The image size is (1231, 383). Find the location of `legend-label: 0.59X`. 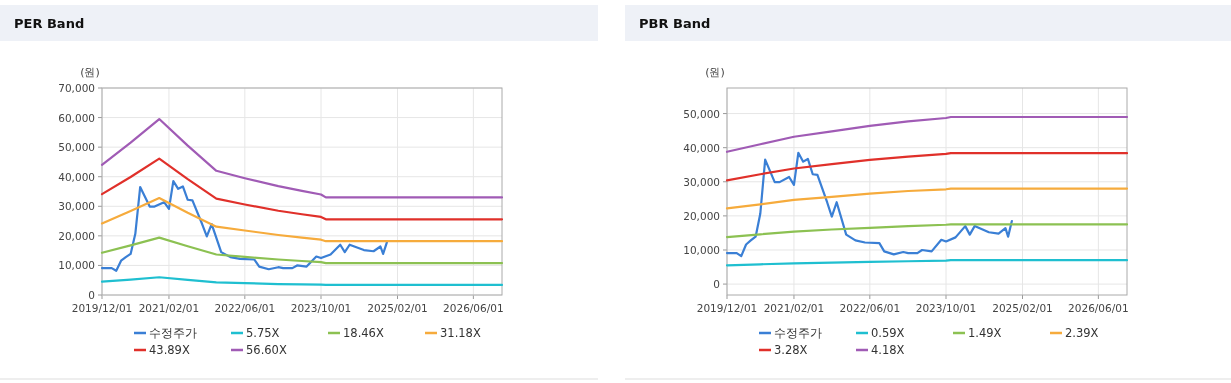

legend-label: 0.59X is located at coordinates (888, 333).